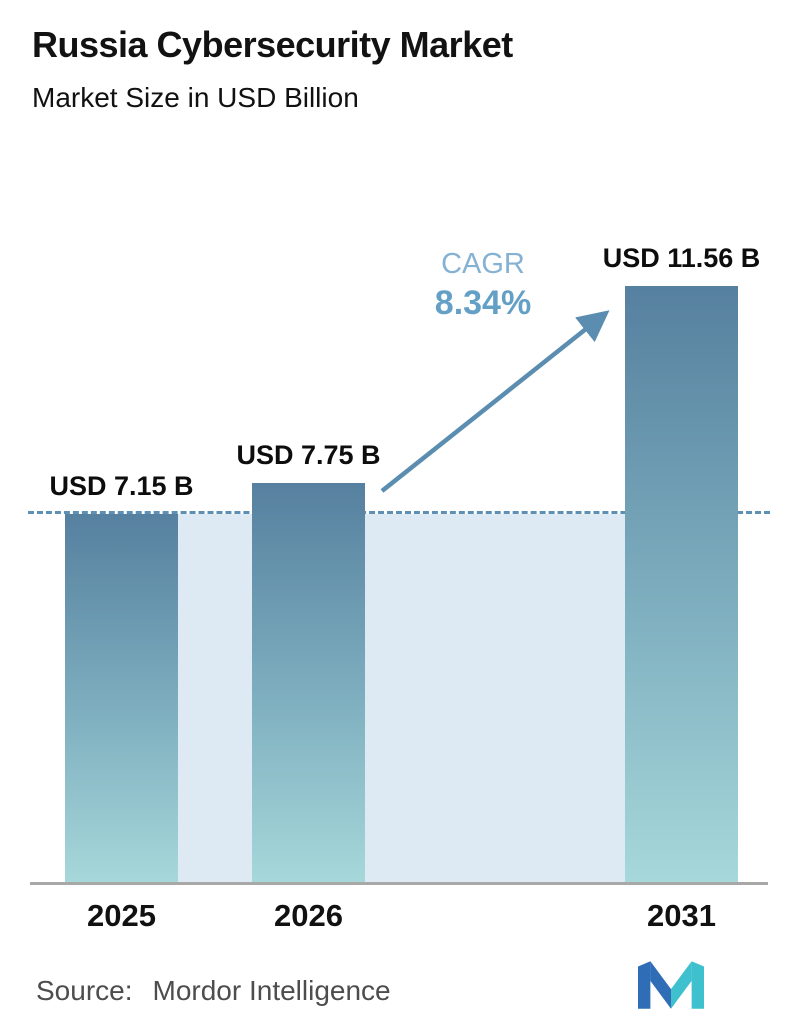  What do you see at coordinates (681, 585) in the screenshot?
I see `bar-2031` at bounding box center [681, 585].